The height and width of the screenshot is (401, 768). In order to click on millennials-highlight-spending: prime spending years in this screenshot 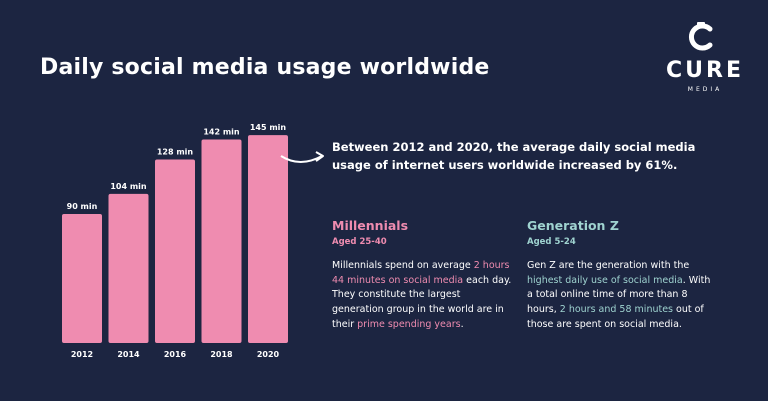, I will do `click(409, 324)`.